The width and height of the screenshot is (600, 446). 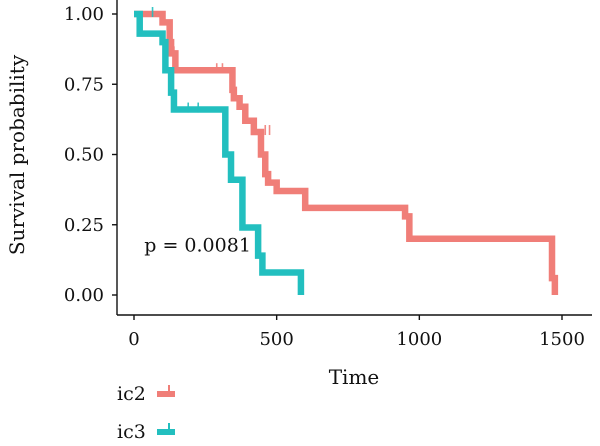 I want to click on legend-label-ic3: ic3, so click(x=131, y=432).